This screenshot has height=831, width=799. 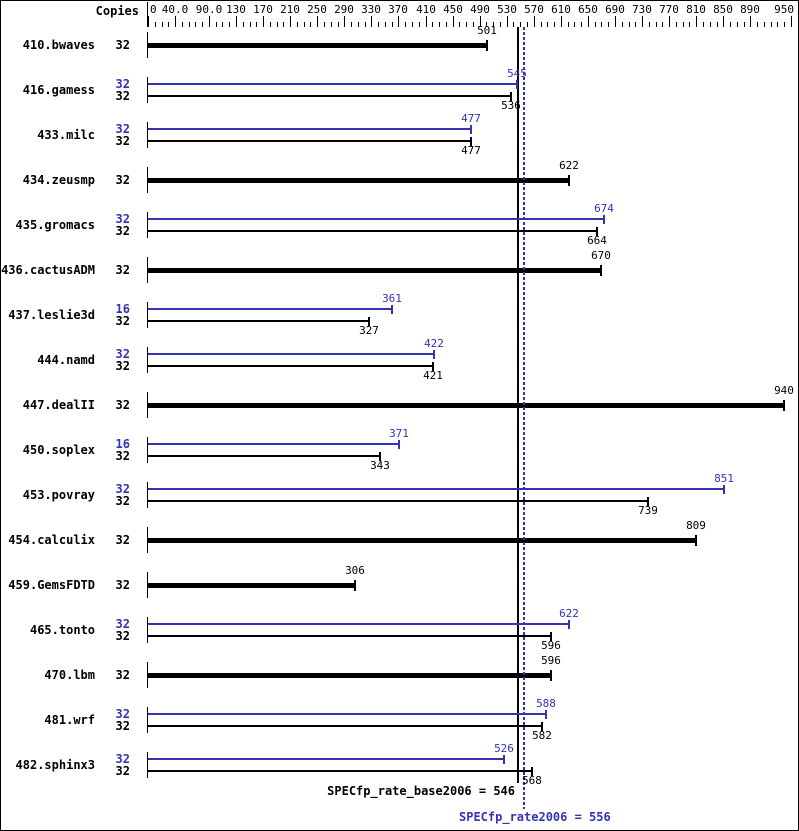 I want to click on peak-value-label: 674, so click(x=604, y=208).